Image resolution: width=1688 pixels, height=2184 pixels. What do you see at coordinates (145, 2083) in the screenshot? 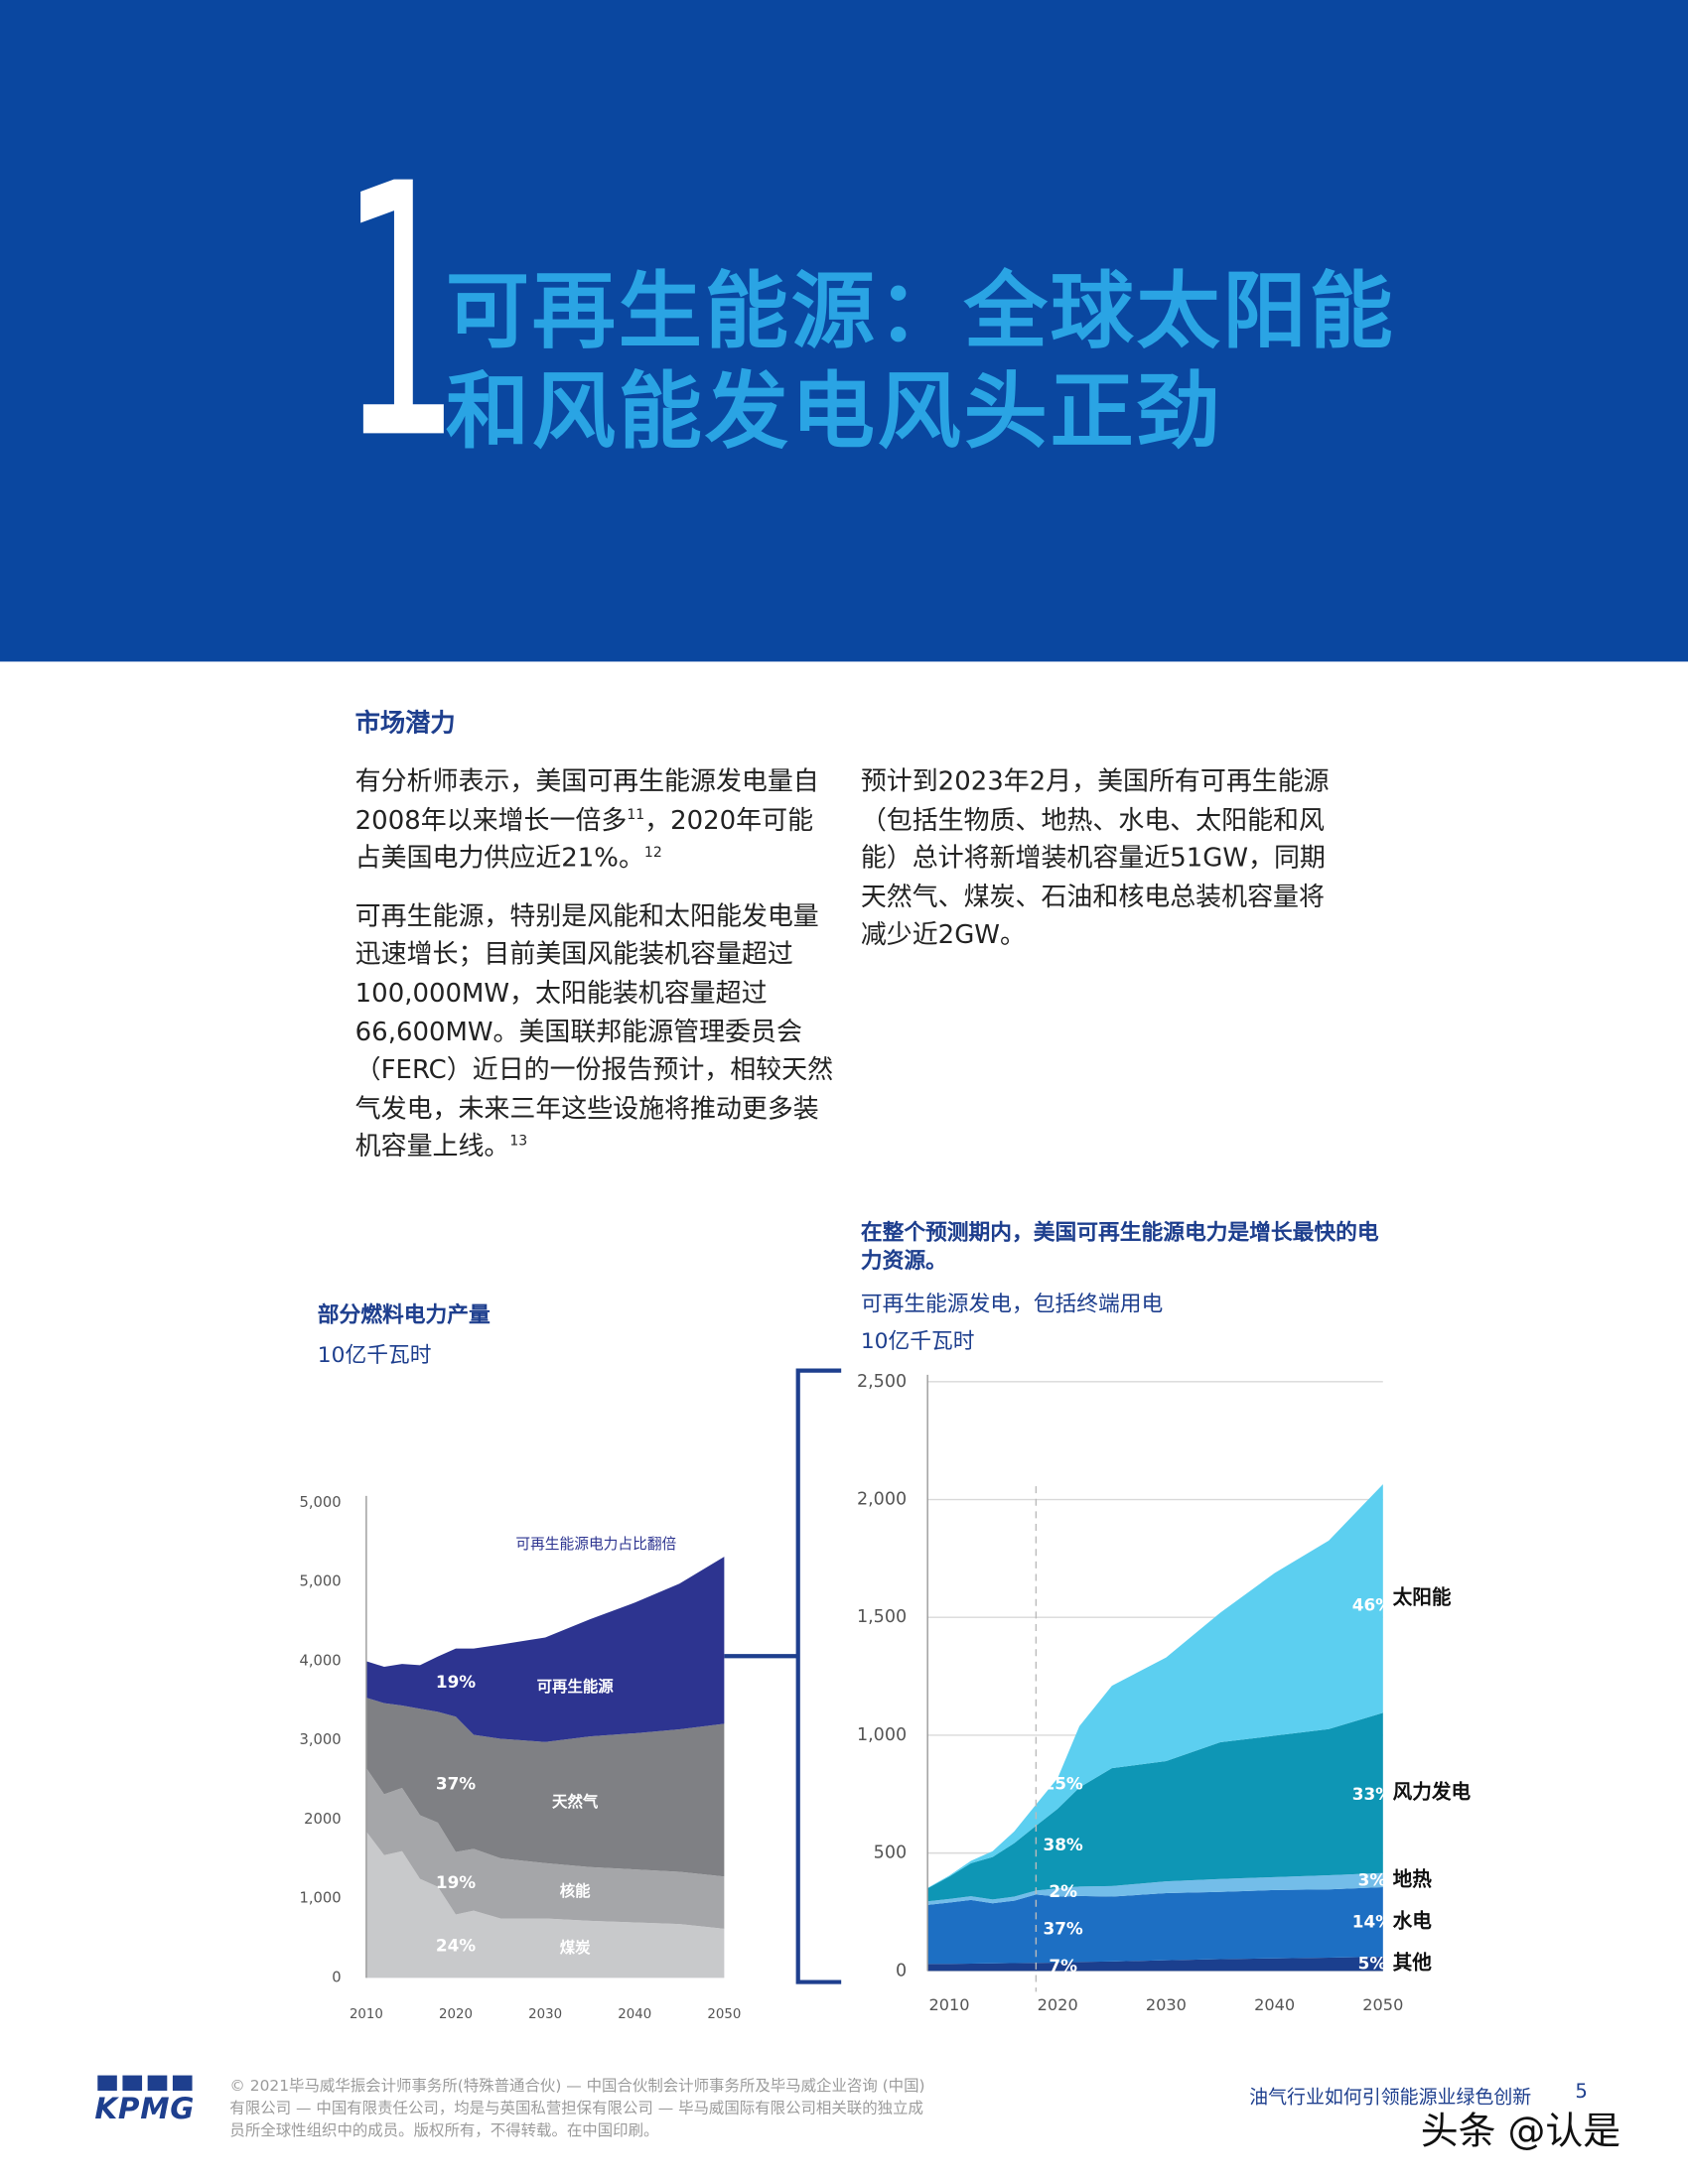
I see `logo-boxes` at bounding box center [145, 2083].